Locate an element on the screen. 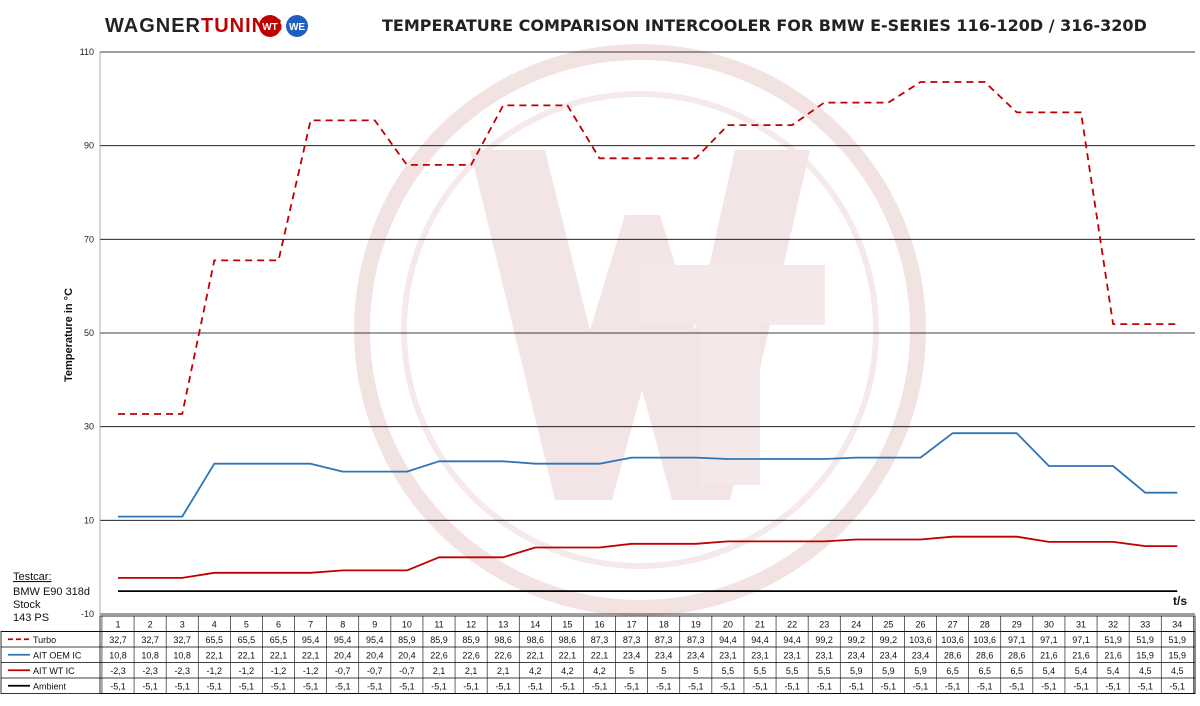 The height and width of the screenshot is (706, 1200). data-label: 23,1 is located at coordinates (824, 656).